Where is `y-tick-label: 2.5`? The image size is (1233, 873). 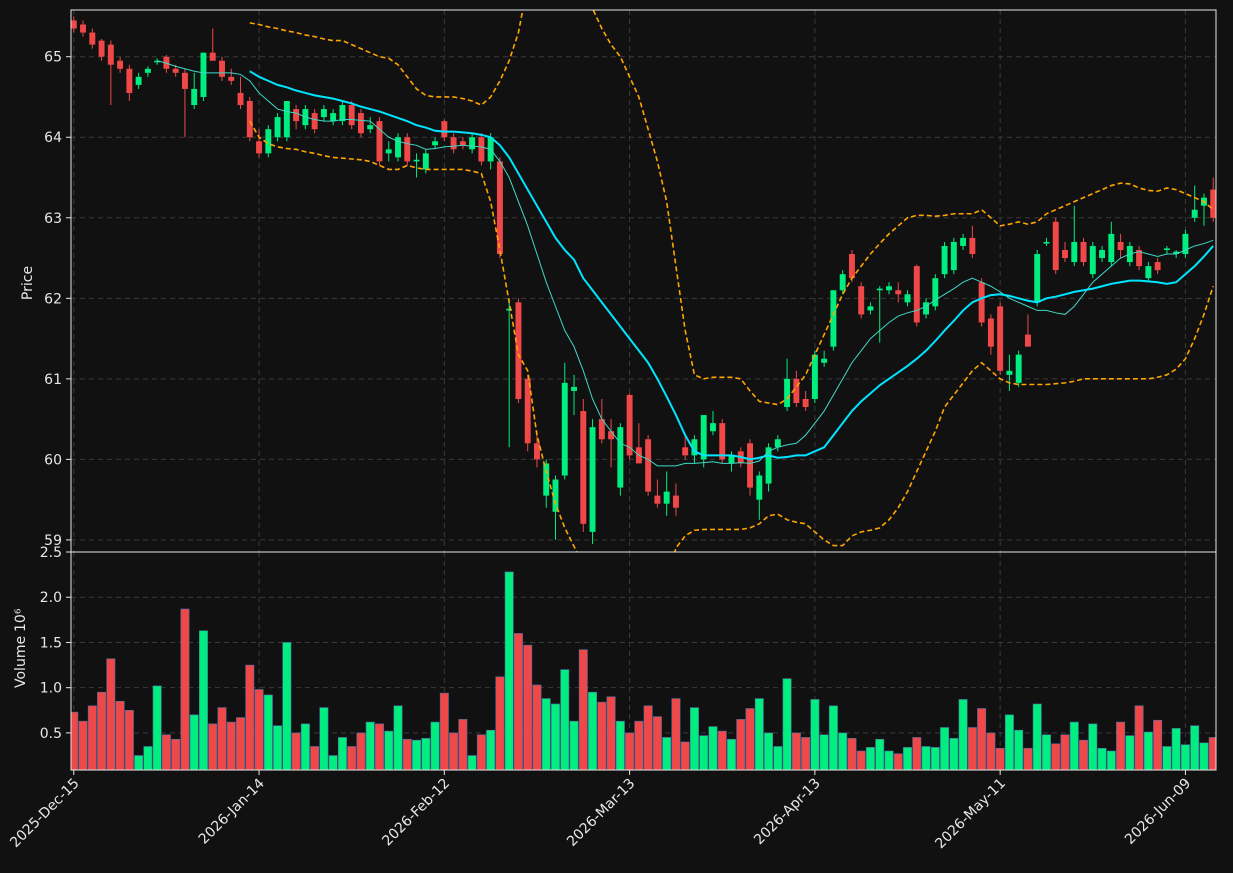
y-tick-label: 2.5 is located at coordinates (51, 553).